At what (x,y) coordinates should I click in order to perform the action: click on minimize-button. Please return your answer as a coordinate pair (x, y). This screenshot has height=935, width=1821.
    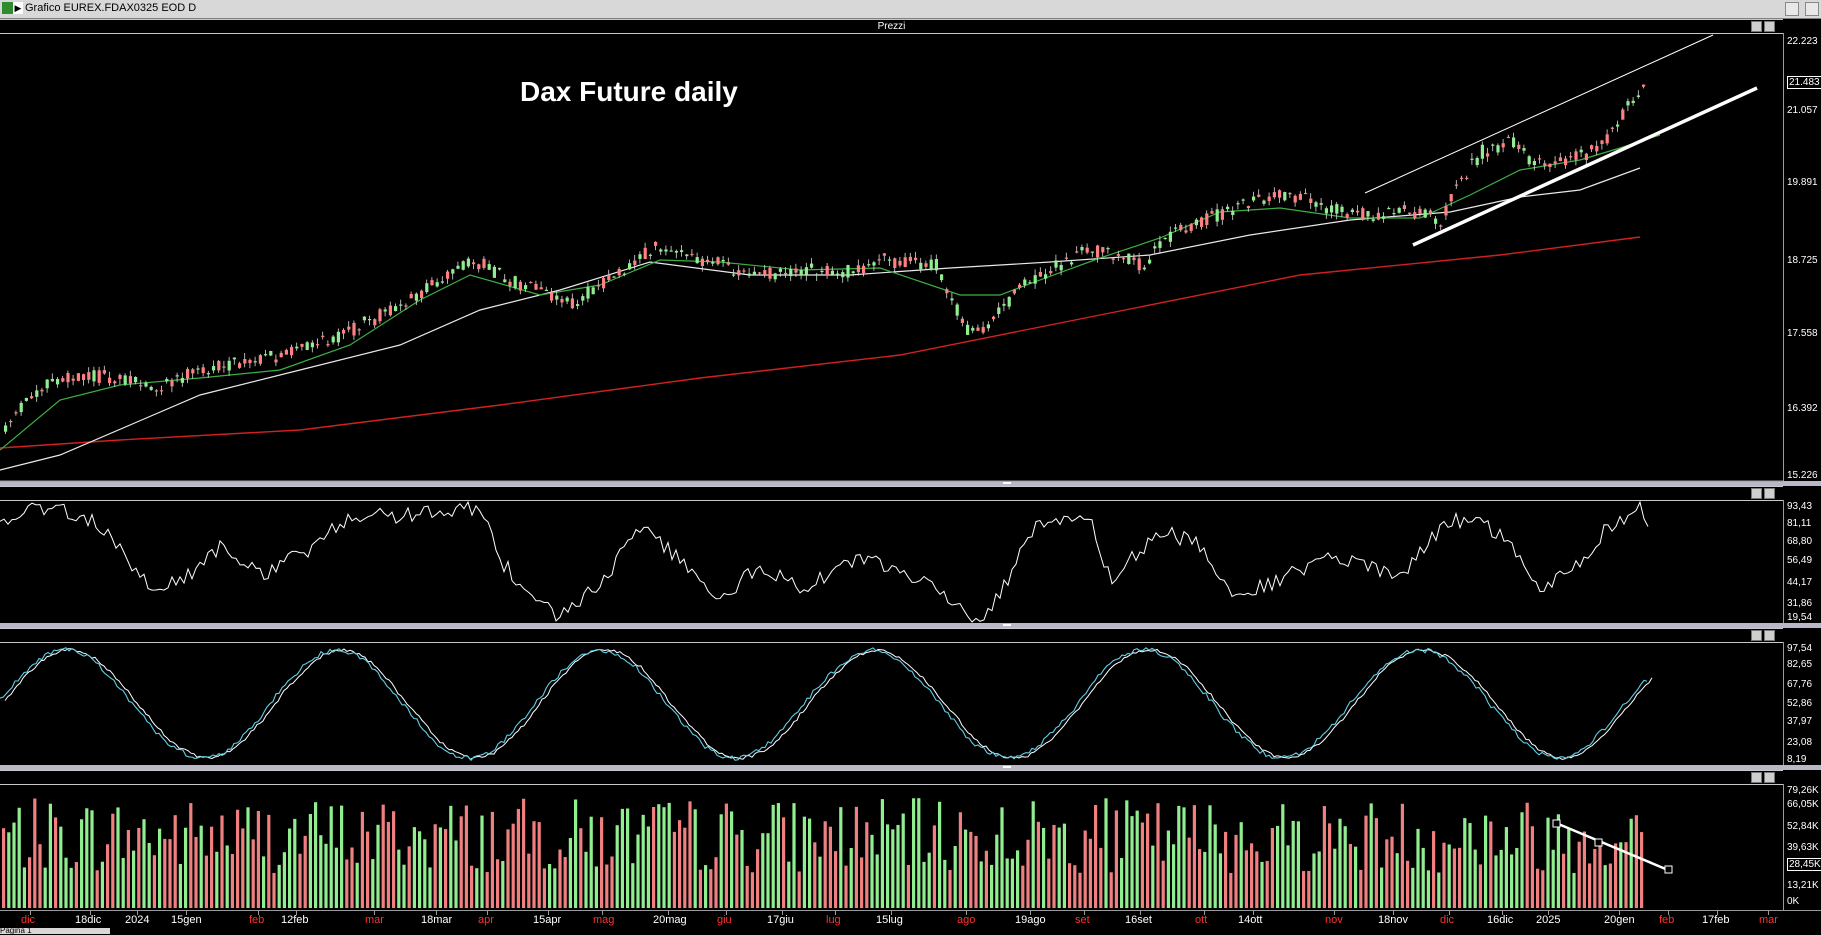
    Looking at the image, I should click on (1792, 9).